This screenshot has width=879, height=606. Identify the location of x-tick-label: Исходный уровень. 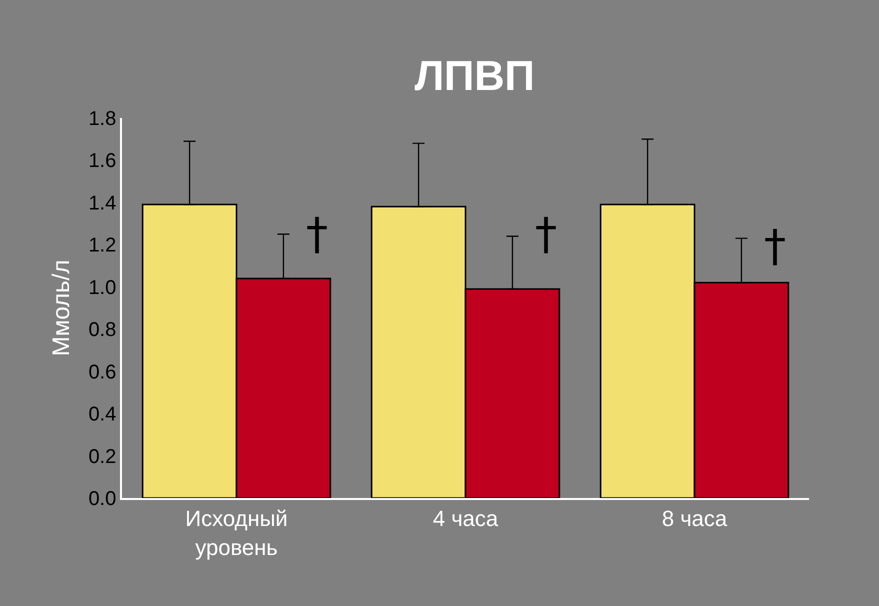
(236, 533).